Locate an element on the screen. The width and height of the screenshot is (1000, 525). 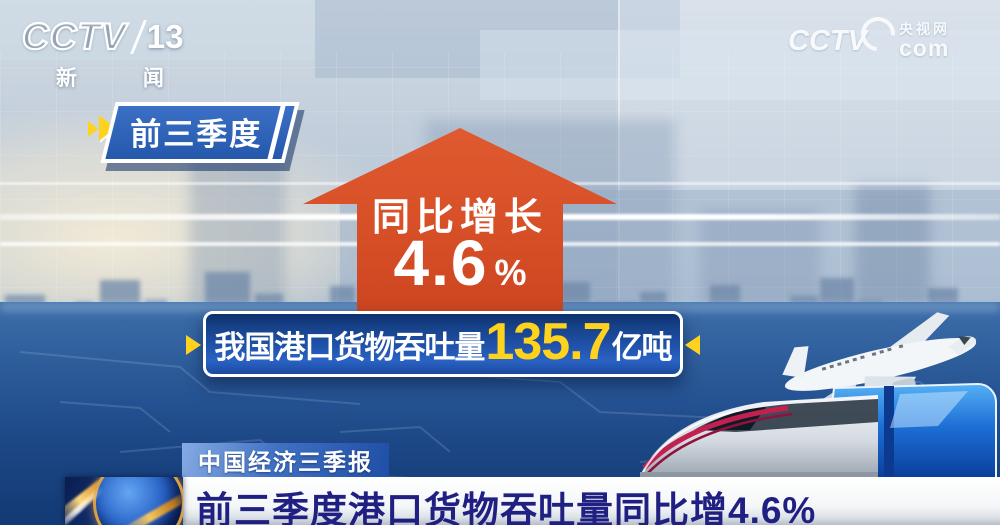
chevron-right-icon is located at coordinates (93, 129).